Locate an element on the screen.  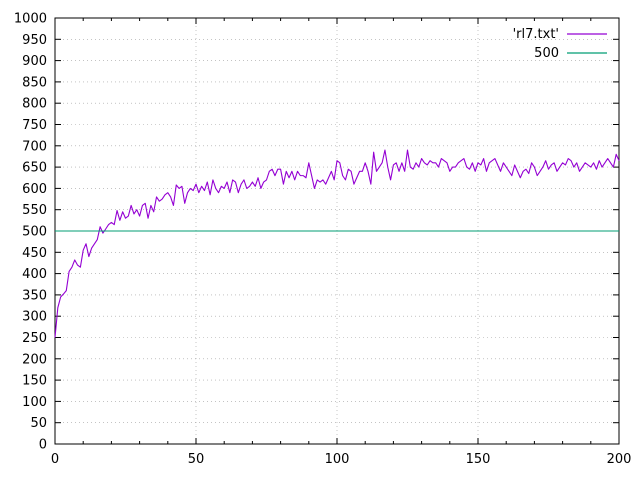
y-tick-label: 450 is located at coordinates (34, 253).